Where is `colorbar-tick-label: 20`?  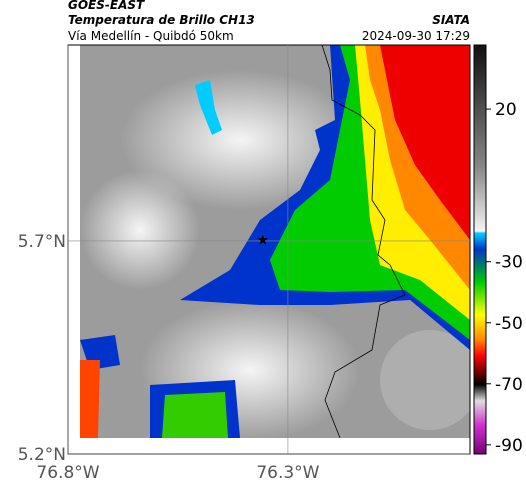 colorbar-tick-label: 20 is located at coordinates (506, 110).